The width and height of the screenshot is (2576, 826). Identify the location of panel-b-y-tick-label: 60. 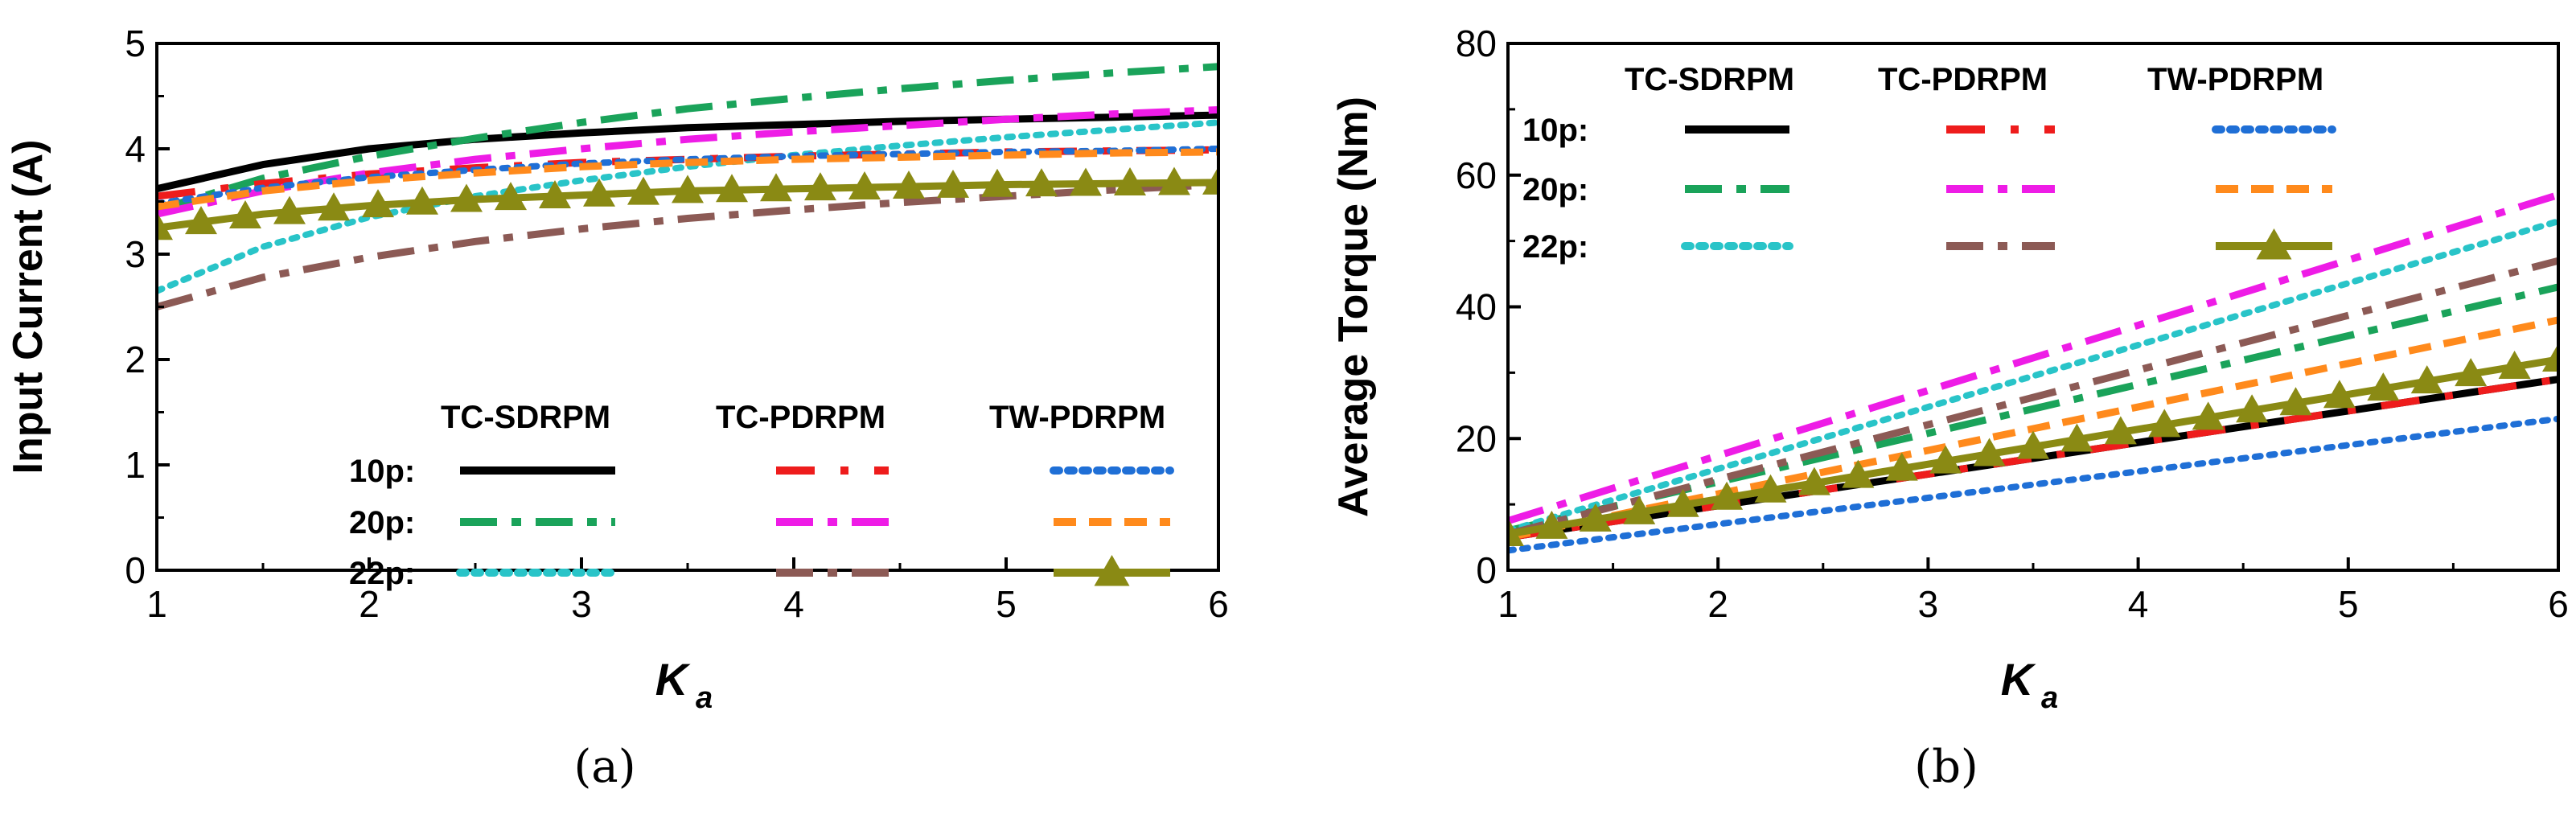
(1476, 175).